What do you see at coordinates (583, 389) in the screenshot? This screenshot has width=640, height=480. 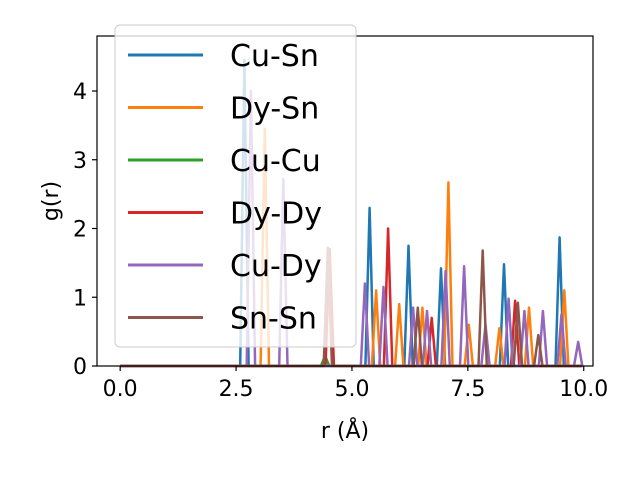 I see `x-tick-label: 10.0` at bounding box center [583, 389].